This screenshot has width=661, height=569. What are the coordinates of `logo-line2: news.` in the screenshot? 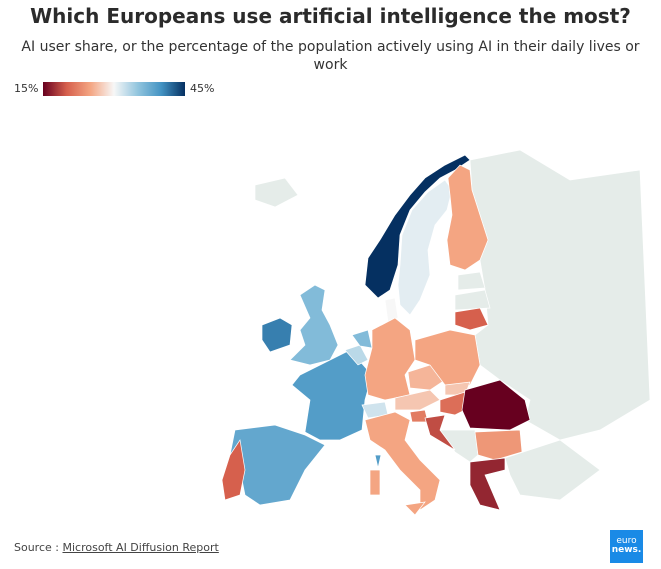 It's located at (626, 550).